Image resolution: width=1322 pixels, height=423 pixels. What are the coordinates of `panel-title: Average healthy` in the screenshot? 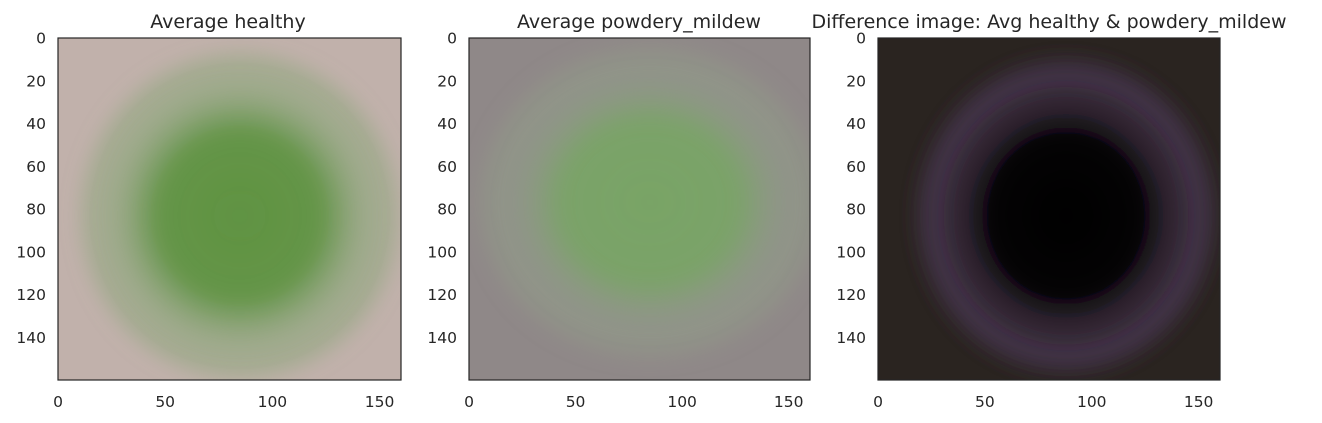 It's located at (227, 22).